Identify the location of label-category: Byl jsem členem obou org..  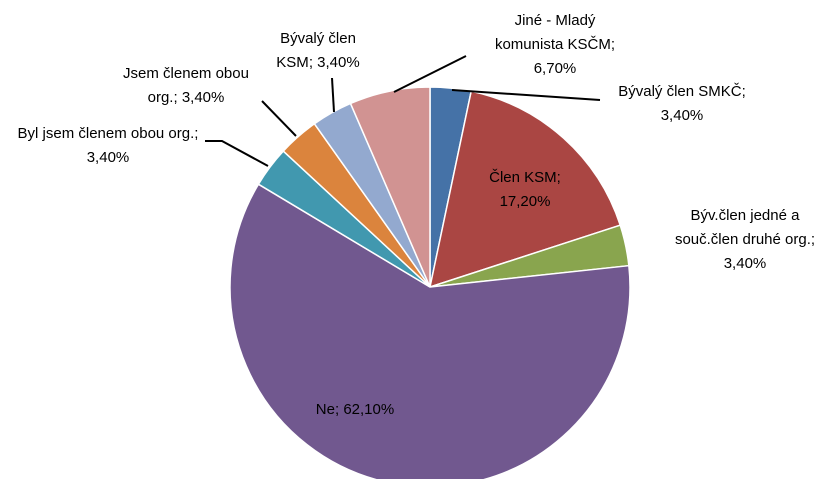
(106, 133).